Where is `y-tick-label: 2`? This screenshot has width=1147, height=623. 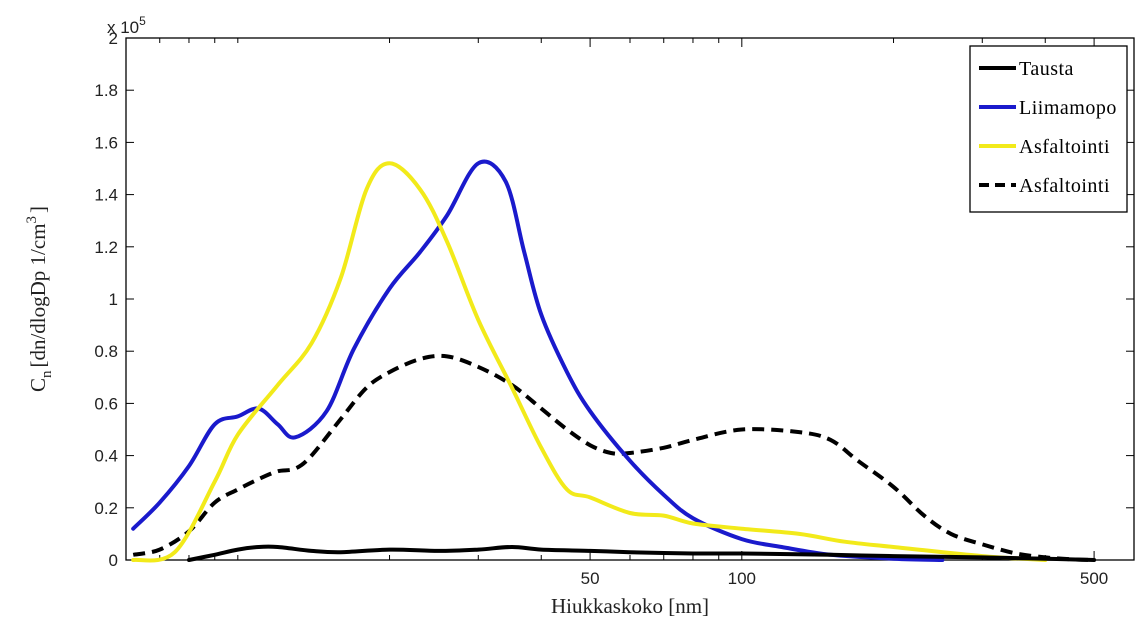
y-tick-label: 2 is located at coordinates (113, 38).